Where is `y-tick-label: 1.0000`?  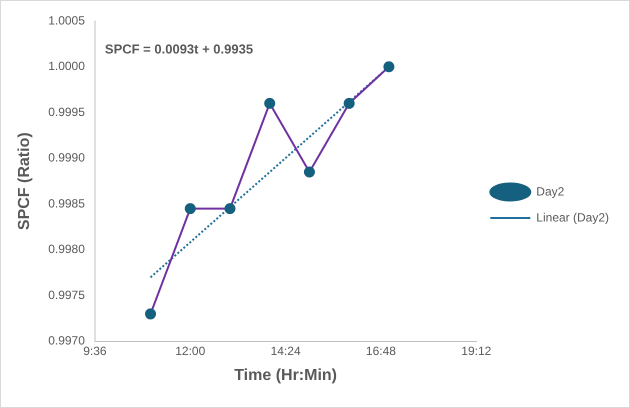 y-tick-label: 1.0000 is located at coordinates (67, 66).